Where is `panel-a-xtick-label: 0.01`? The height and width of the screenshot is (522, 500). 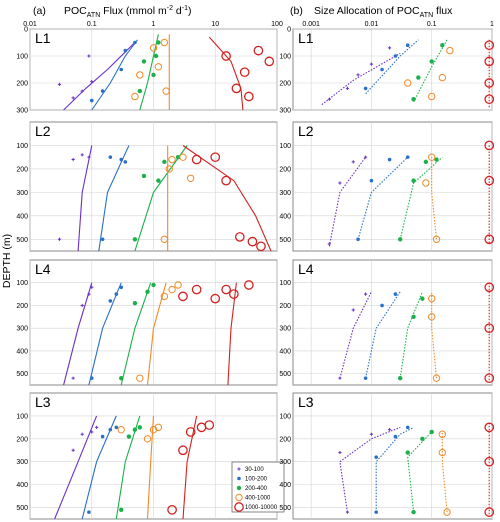
panel-a-xtick-label: 0.01 is located at coordinates (30, 24).